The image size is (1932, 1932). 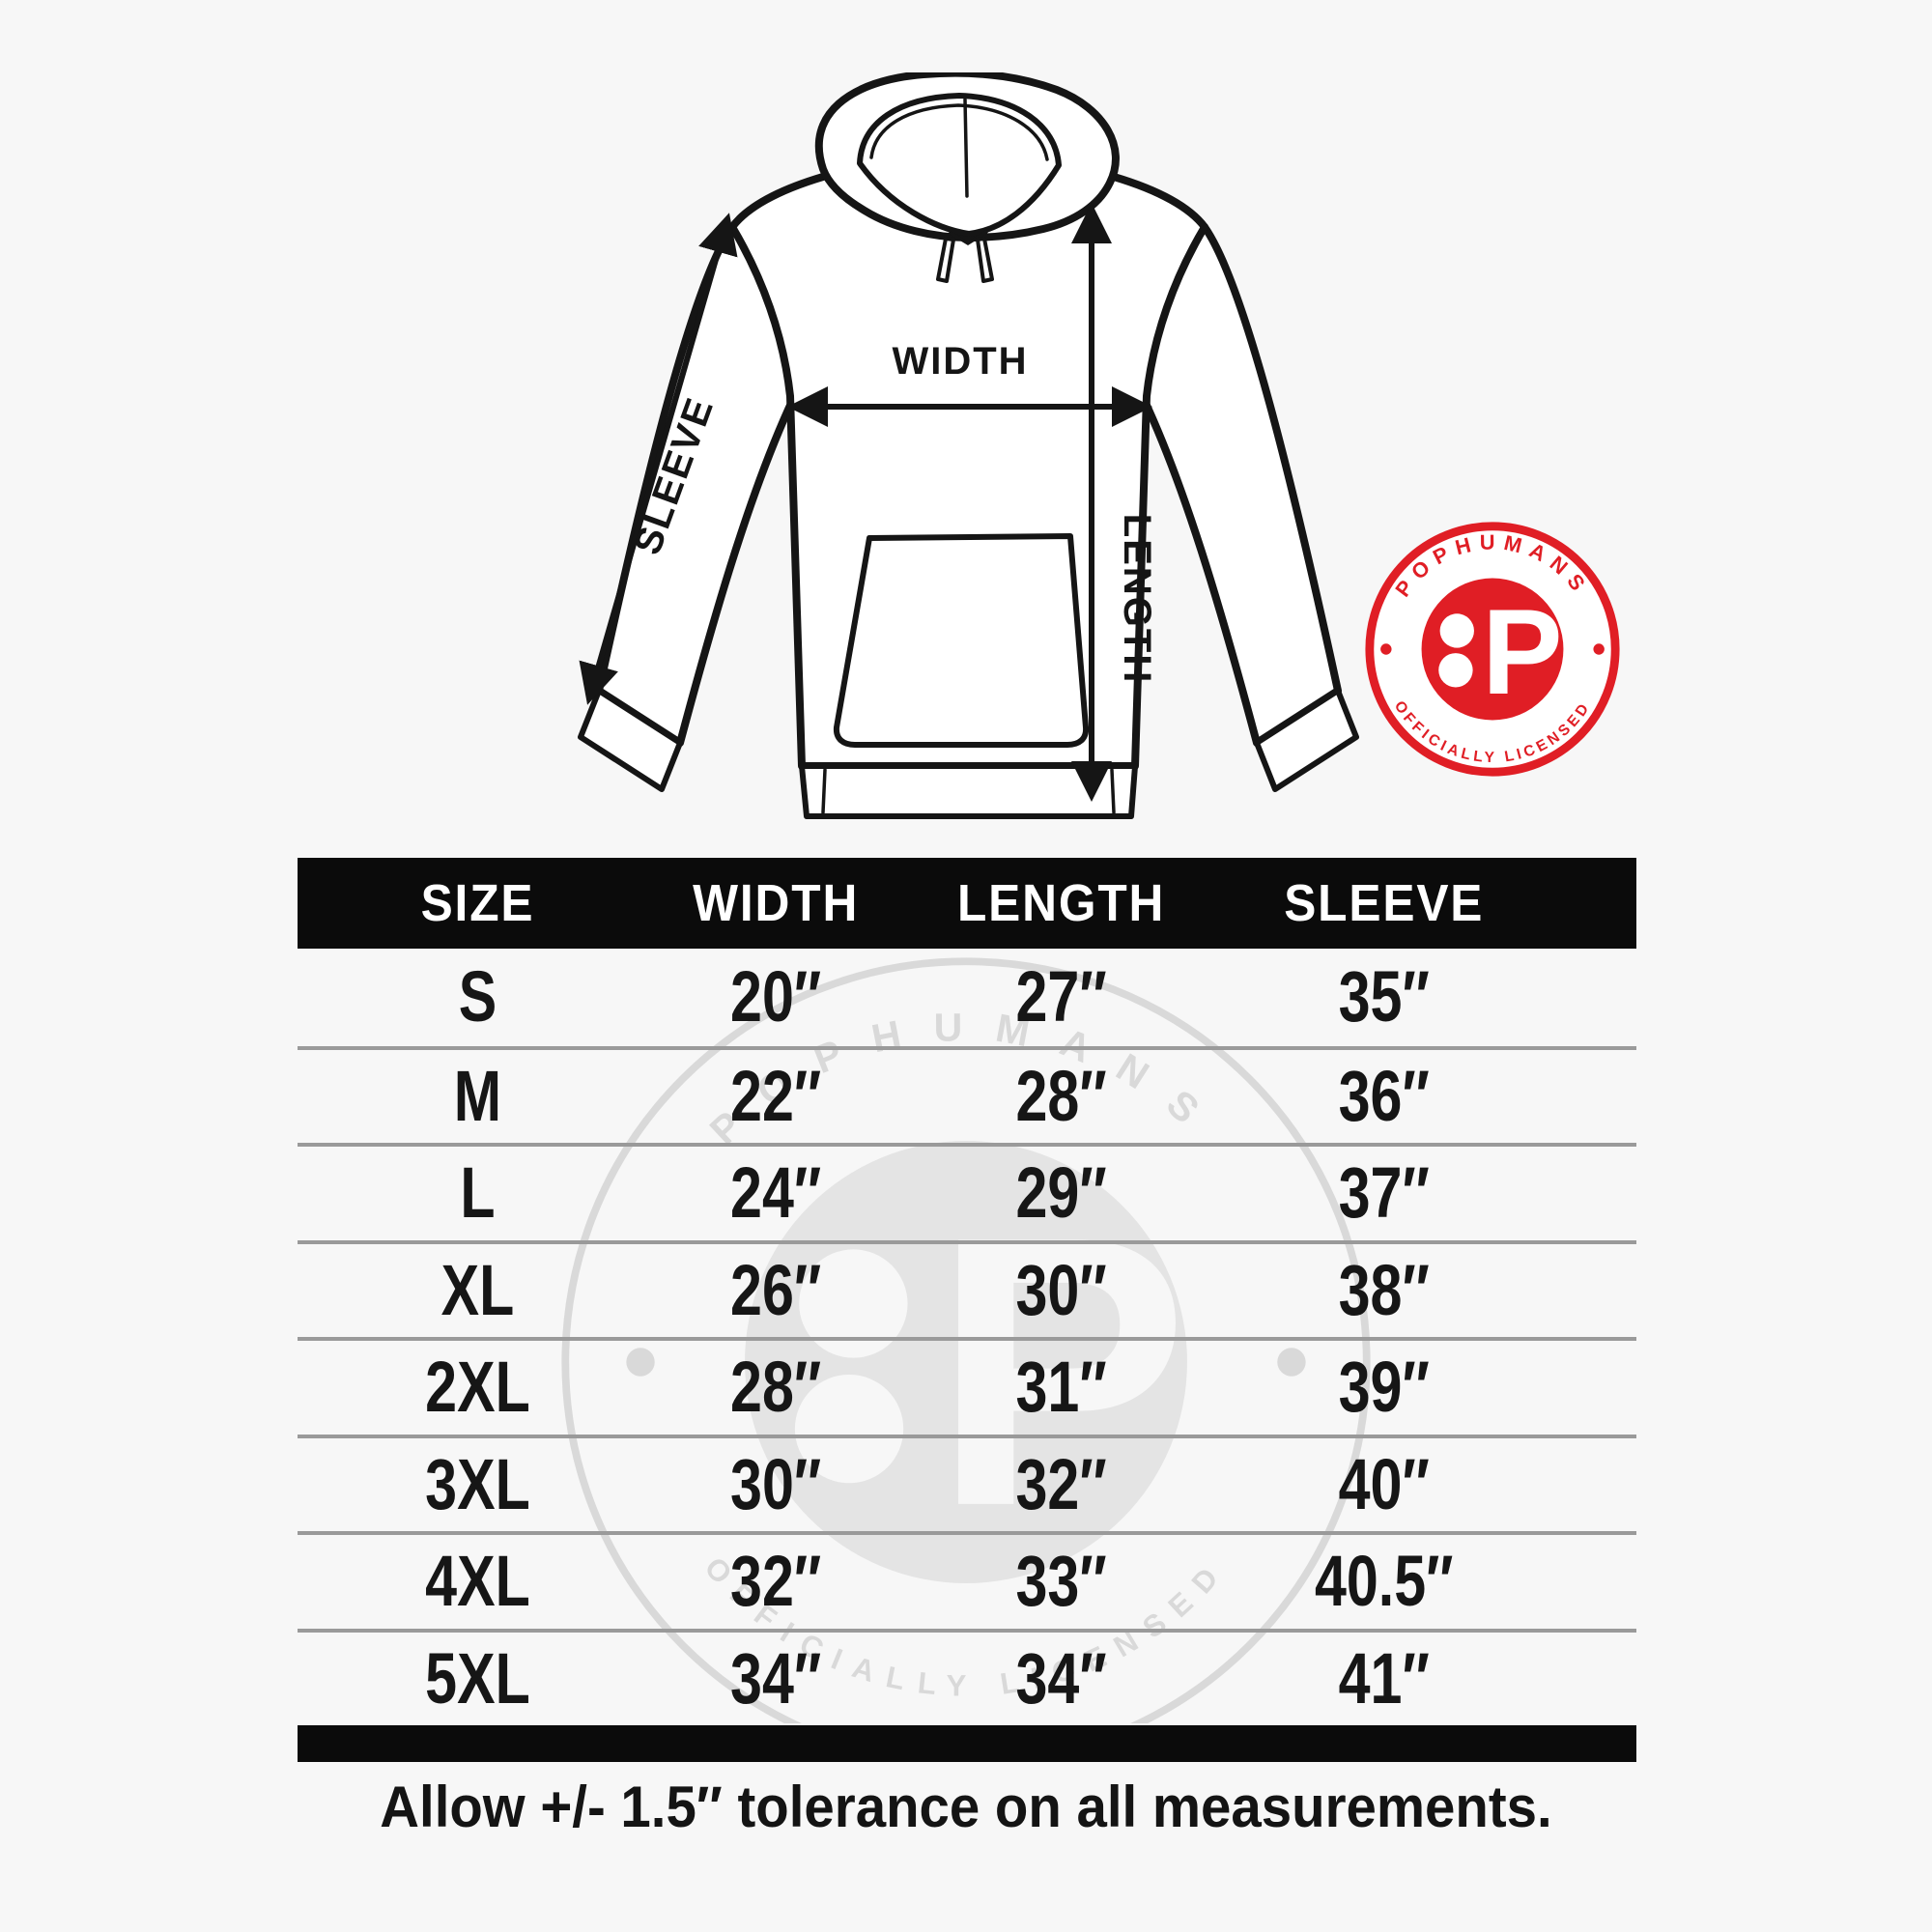 What do you see at coordinates (968, 238) in the screenshot?
I see `hoodie-collar-crossover` at bounding box center [968, 238].